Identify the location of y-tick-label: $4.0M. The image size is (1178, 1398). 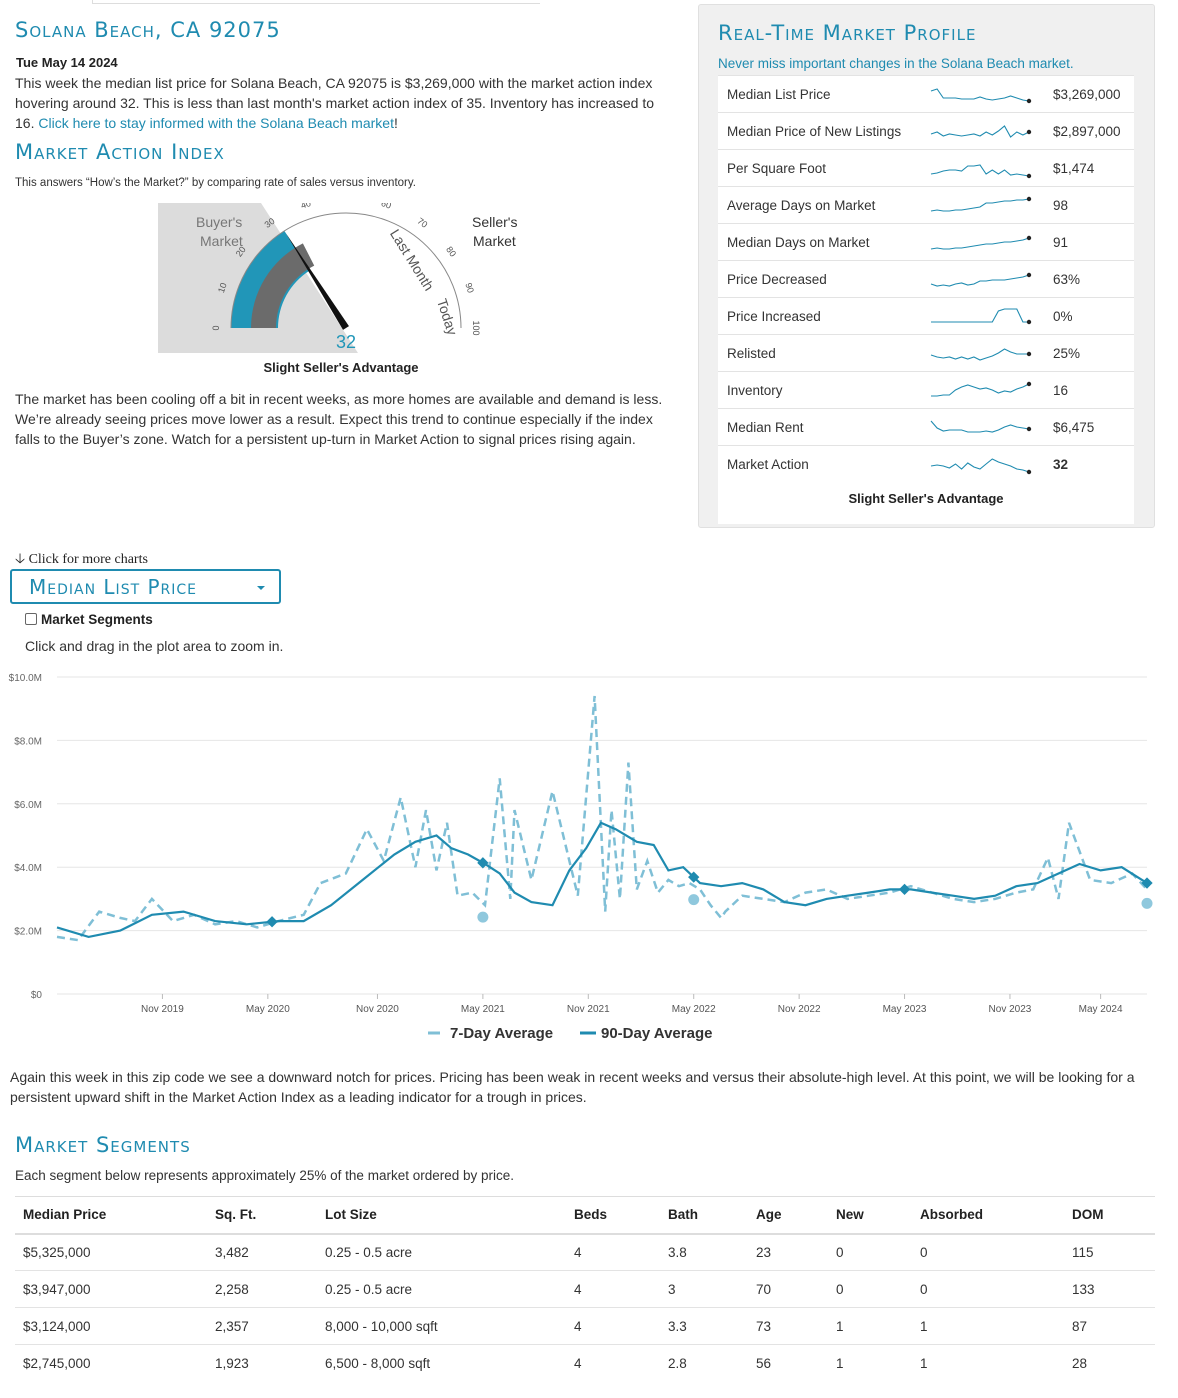
(28, 868).